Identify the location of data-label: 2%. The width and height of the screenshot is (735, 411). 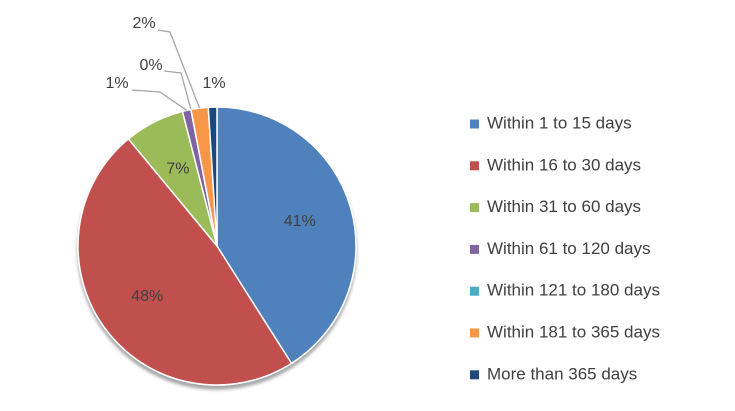
(143, 23).